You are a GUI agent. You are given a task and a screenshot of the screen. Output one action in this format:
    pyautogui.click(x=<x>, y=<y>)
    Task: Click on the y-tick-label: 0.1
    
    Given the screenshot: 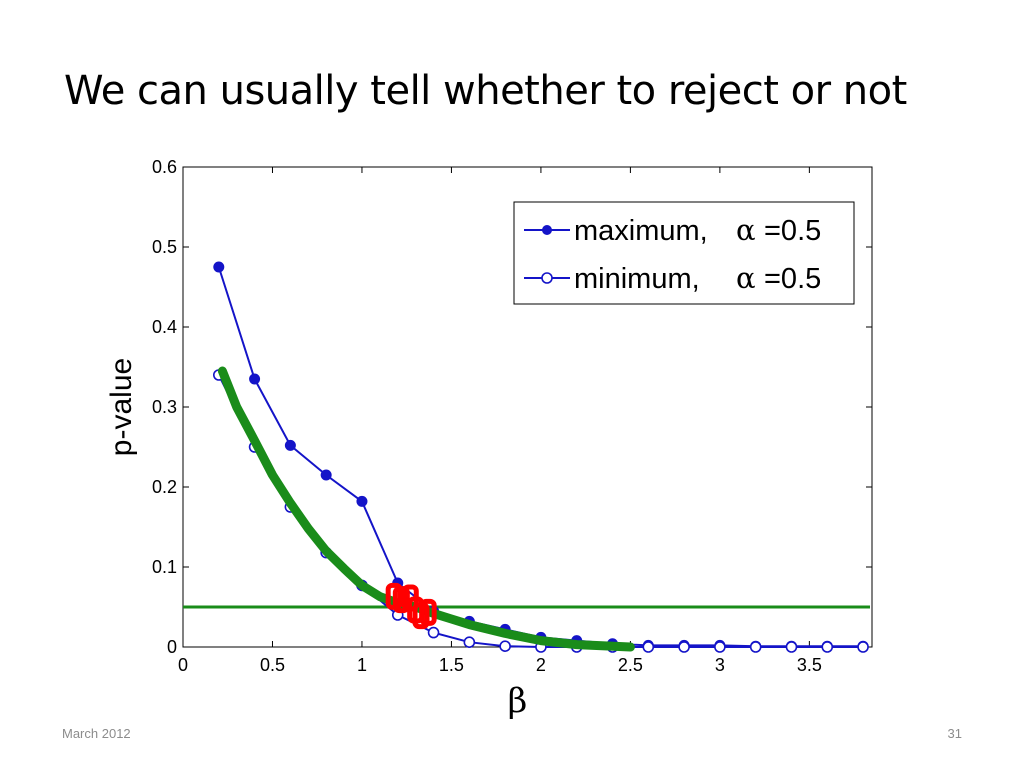 What is the action you would take?
    pyautogui.click(x=164, y=567)
    